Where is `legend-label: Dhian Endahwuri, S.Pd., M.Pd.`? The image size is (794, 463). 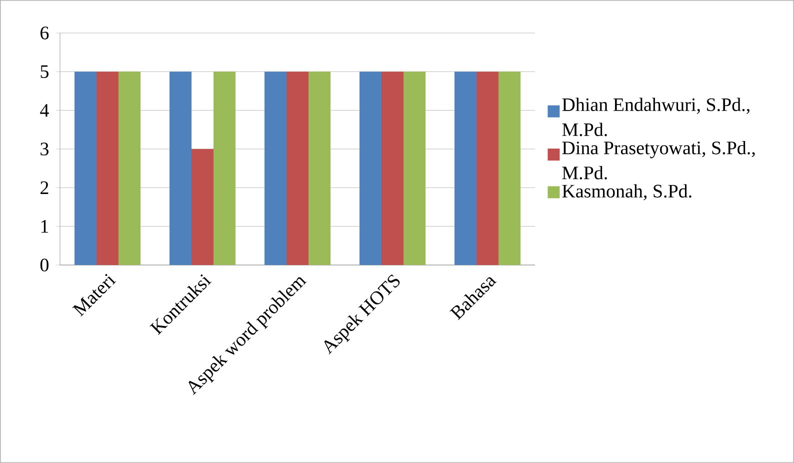 legend-label: Dhian Endahwuri, S.Pd., M.Pd. is located at coordinates (656, 117).